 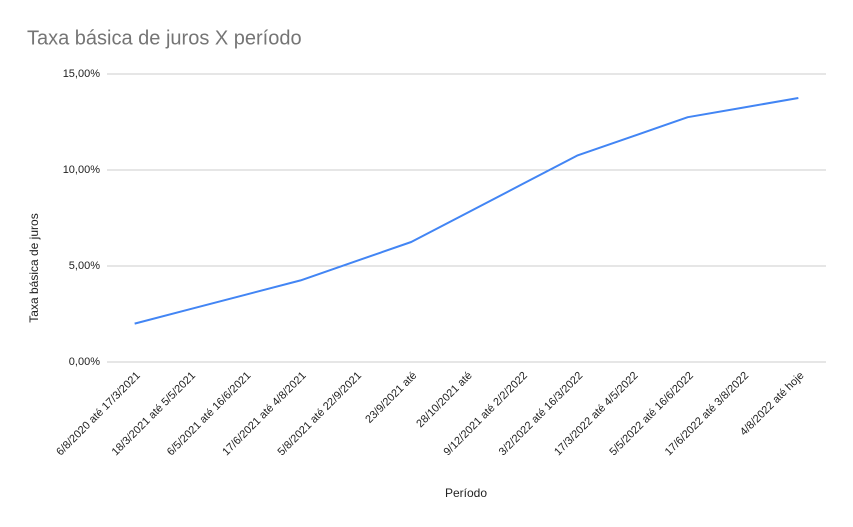 I want to click on y-tick-label: 10,00%, so click(x=82, y=170).